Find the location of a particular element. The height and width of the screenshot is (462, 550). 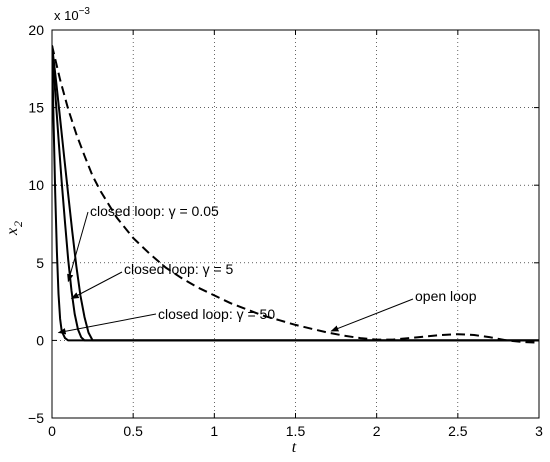

y-tick-label: −5 is located at coordinates (36, 418).